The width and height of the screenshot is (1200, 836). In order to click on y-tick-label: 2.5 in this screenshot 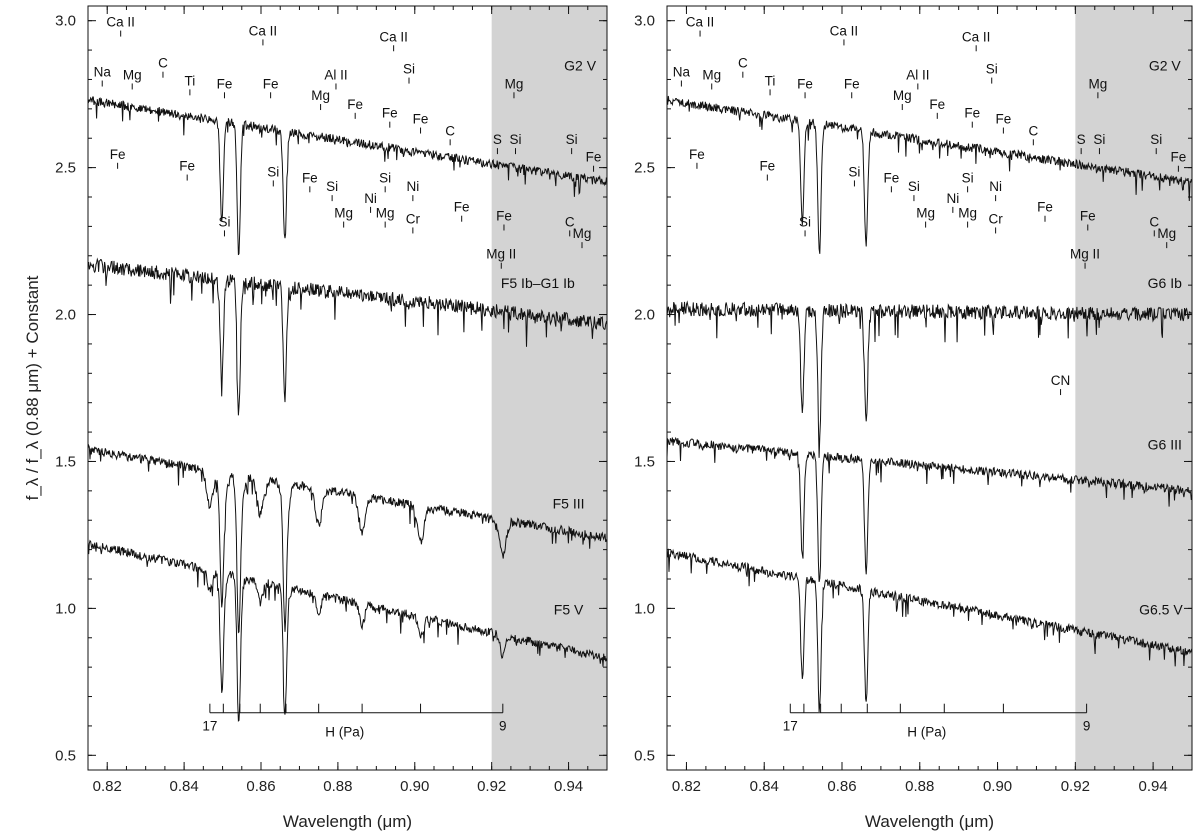, I will do `click(65, 168)`.